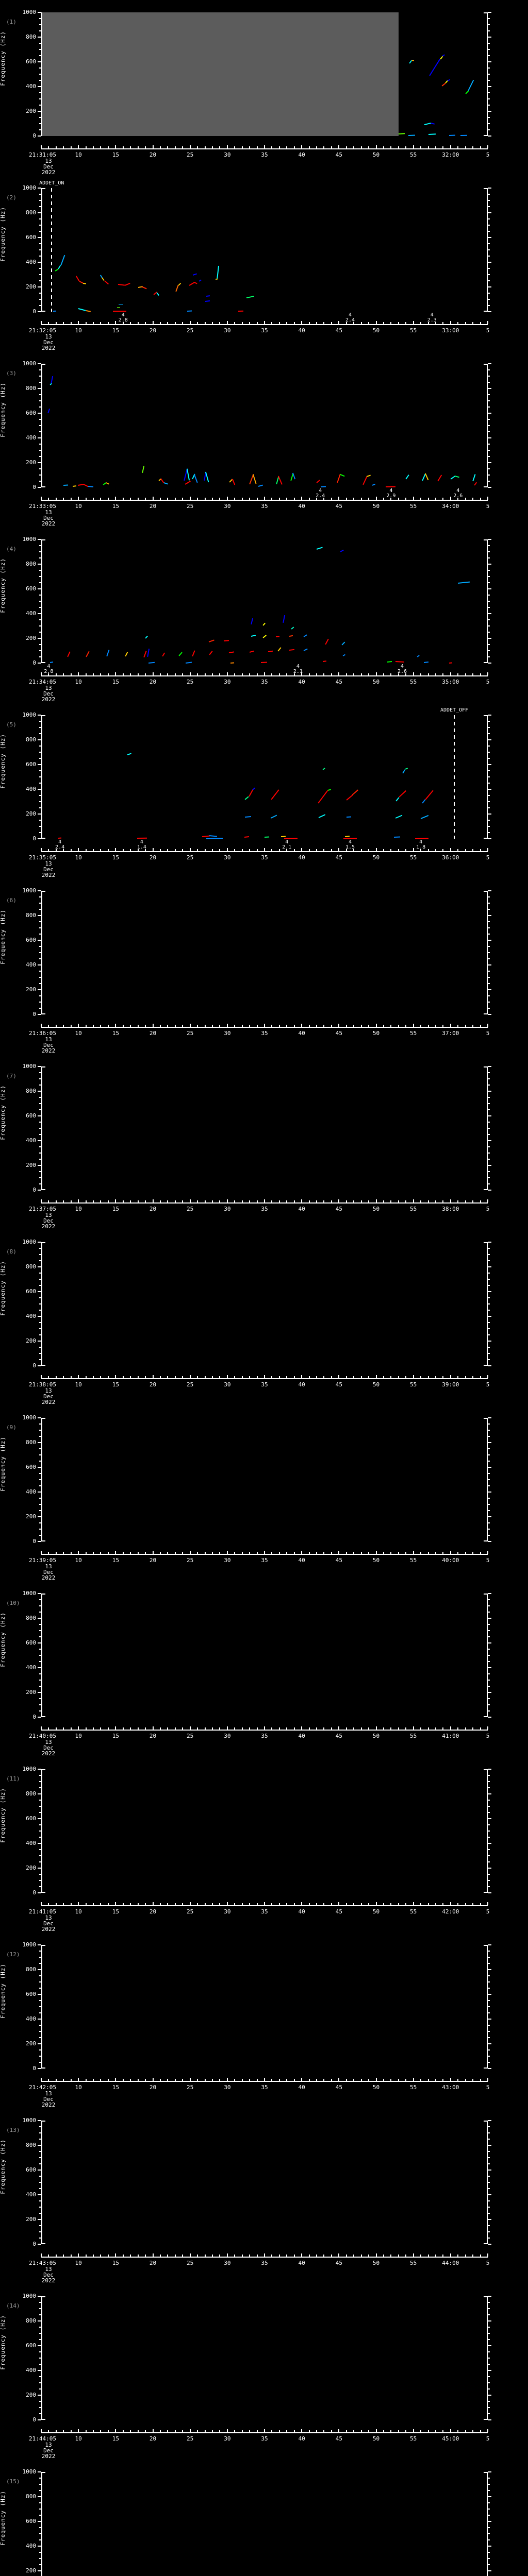 The width and height of the screenshot is (528, 2576). I want to click on x-tick-label: 30, so click(228, 154).